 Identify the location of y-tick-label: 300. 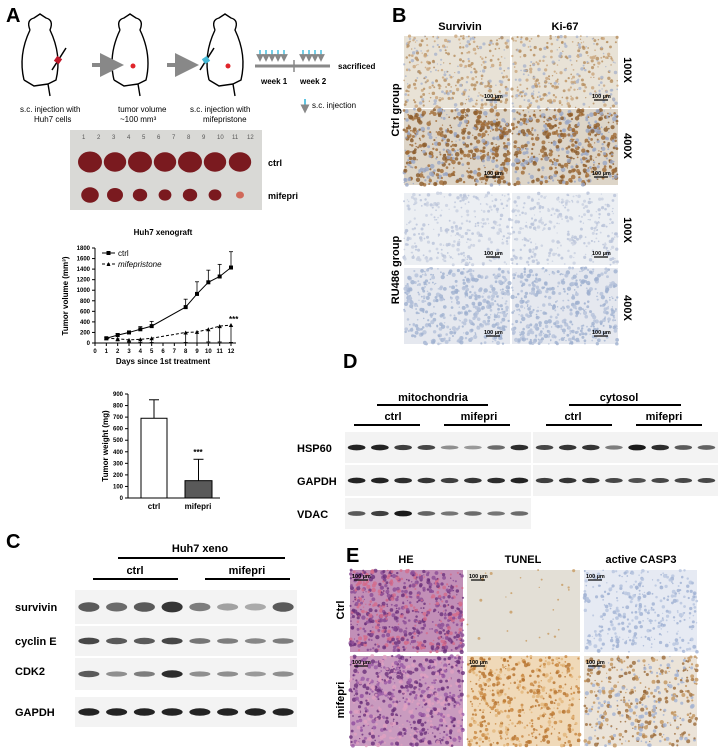
(118, 464).